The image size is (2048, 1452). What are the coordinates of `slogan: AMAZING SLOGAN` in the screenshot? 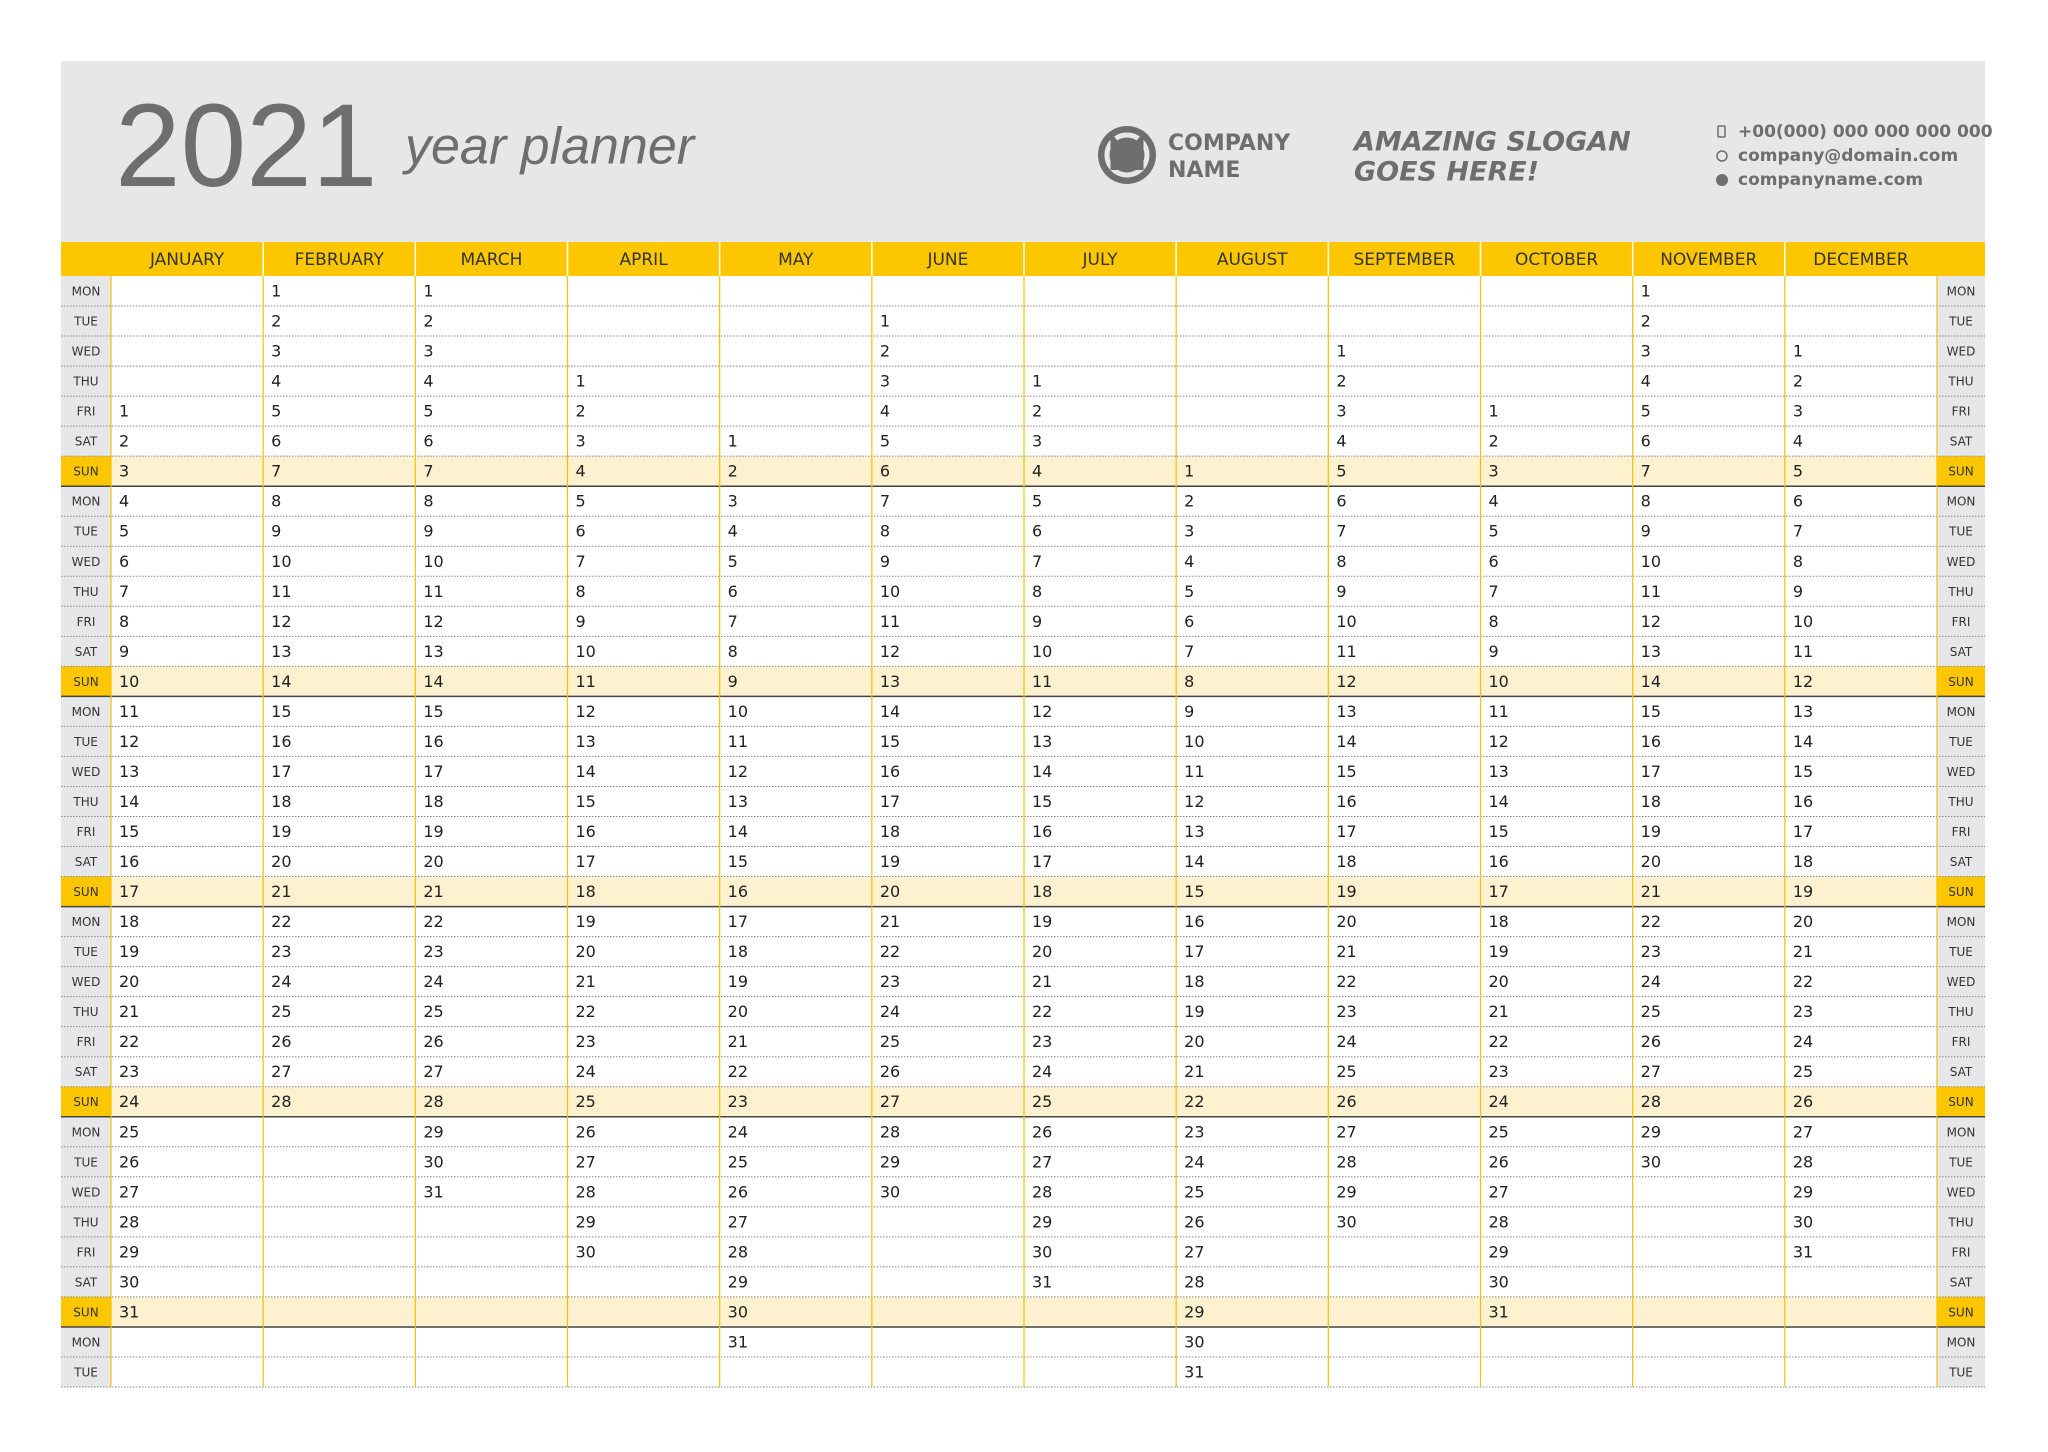 It's located at (1491, 142).